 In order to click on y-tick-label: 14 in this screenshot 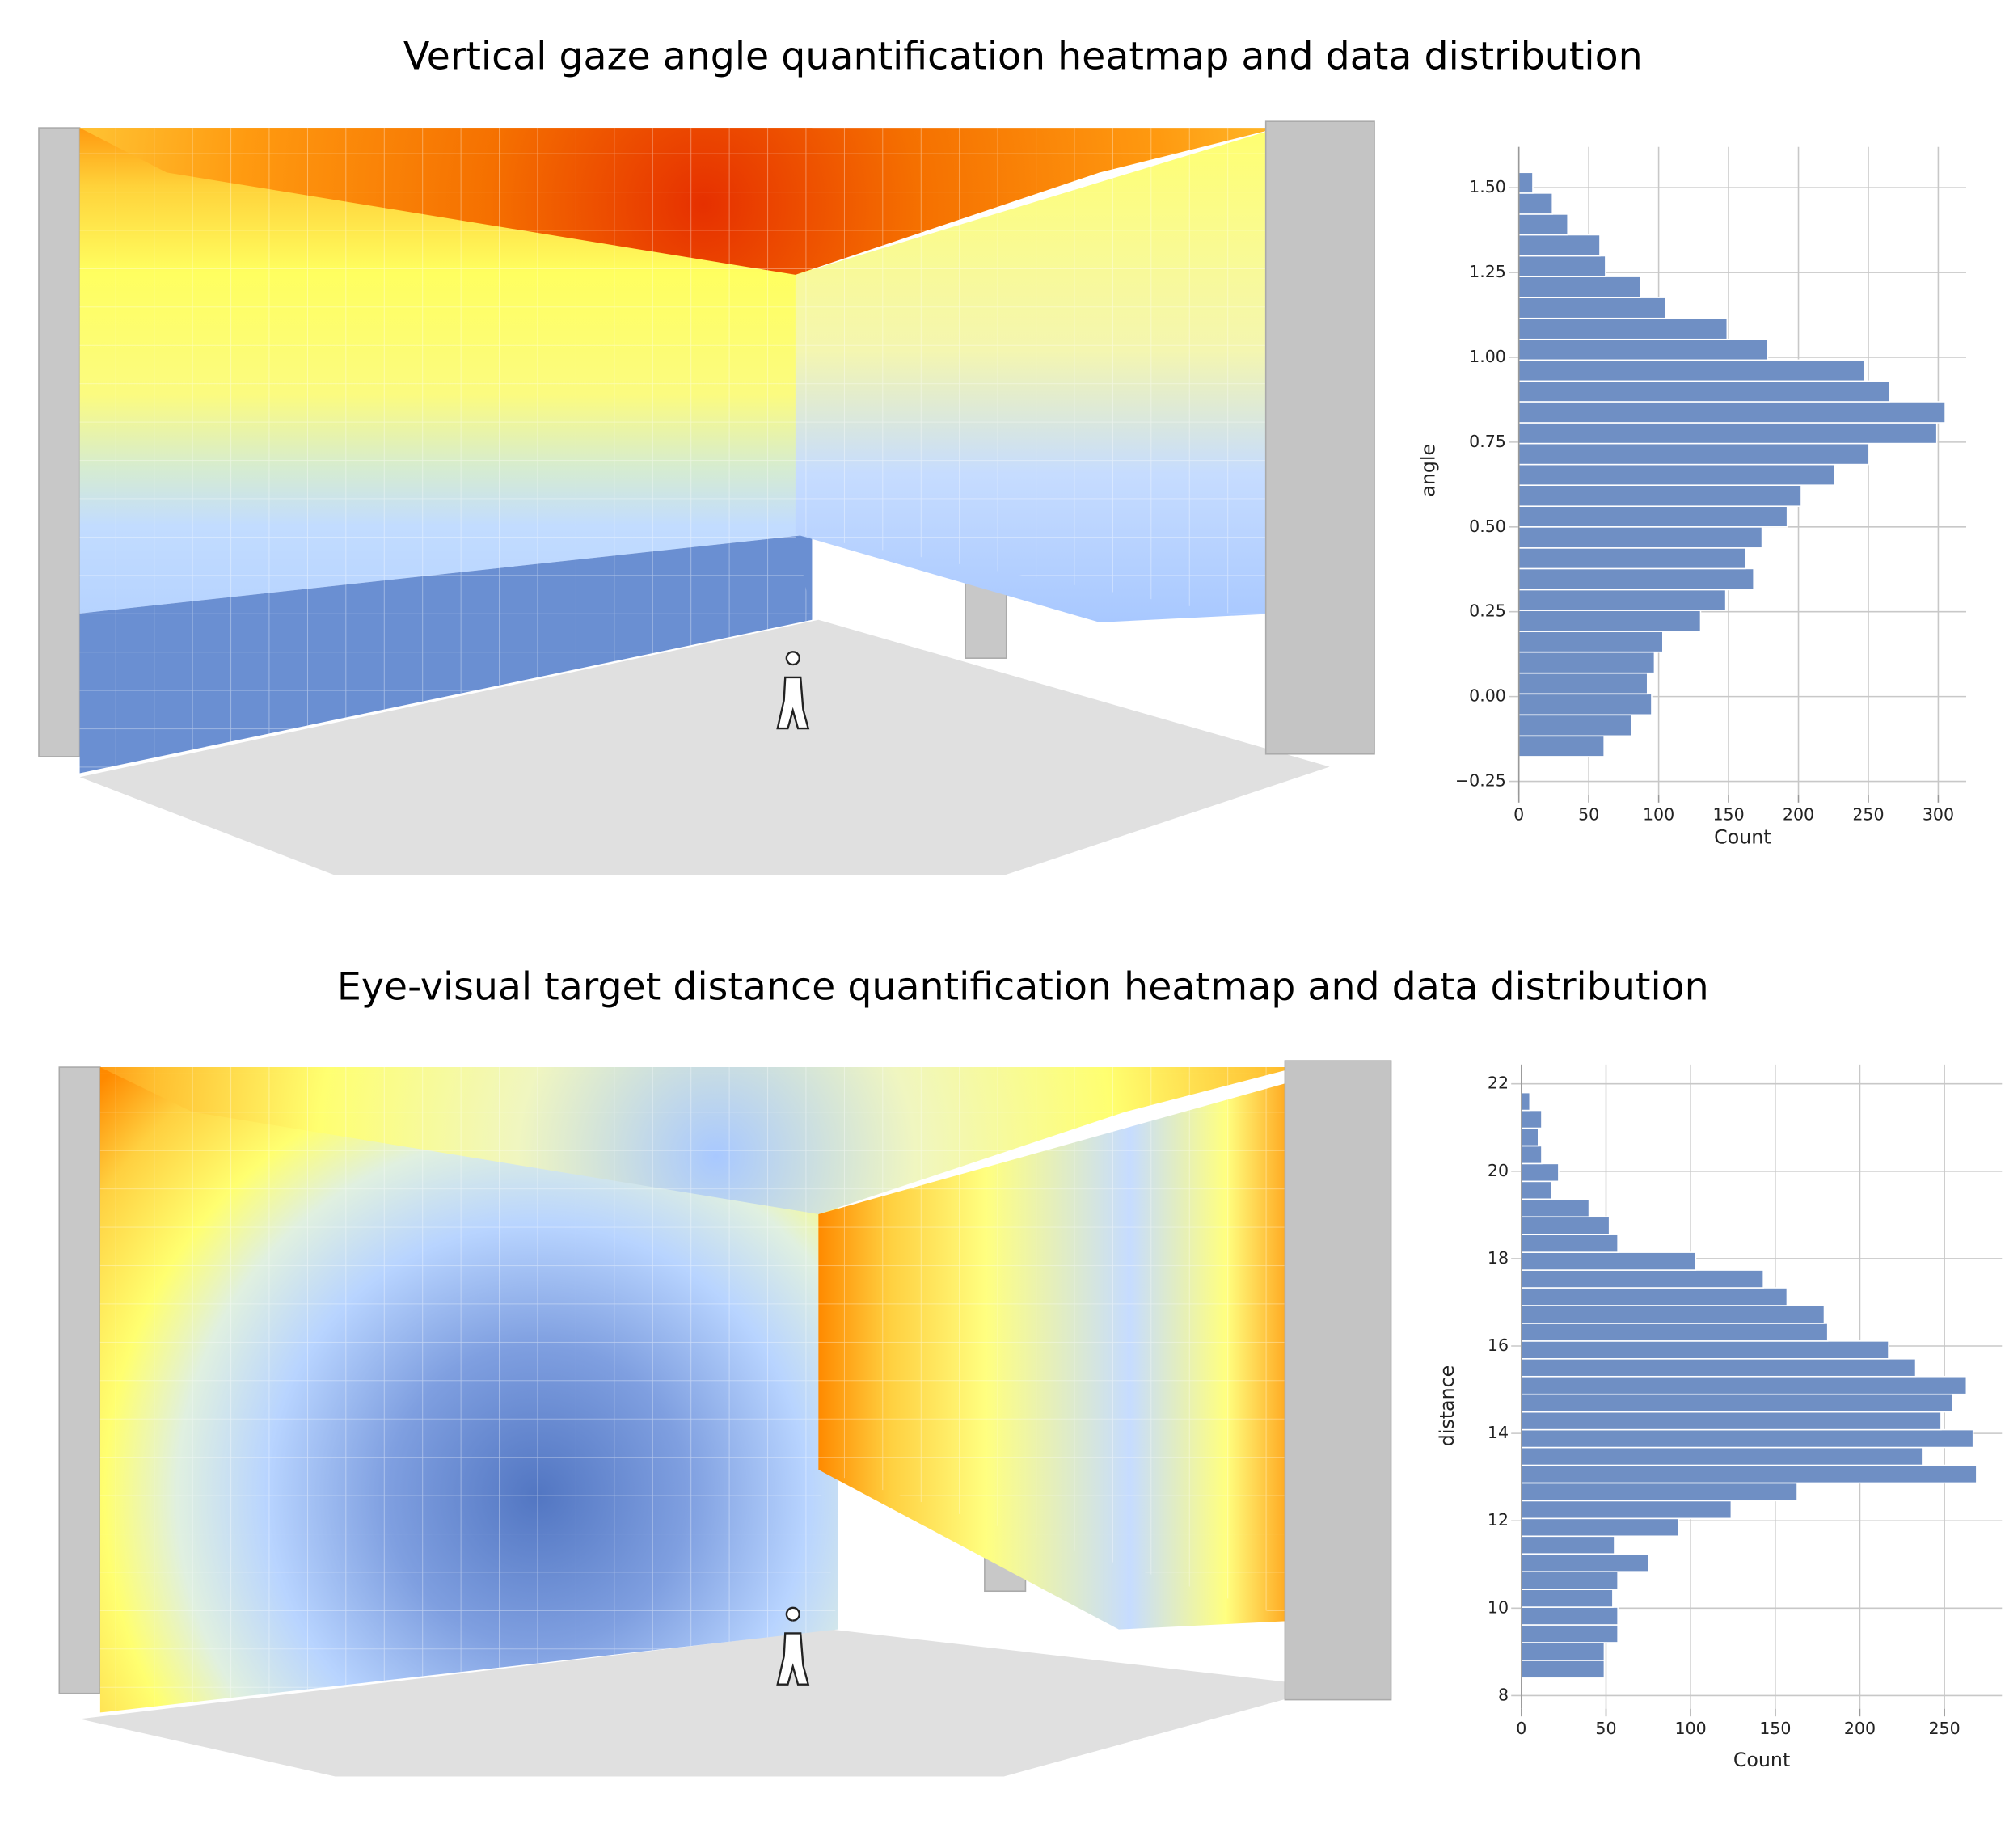, I will do `click(1498, 1433)`.